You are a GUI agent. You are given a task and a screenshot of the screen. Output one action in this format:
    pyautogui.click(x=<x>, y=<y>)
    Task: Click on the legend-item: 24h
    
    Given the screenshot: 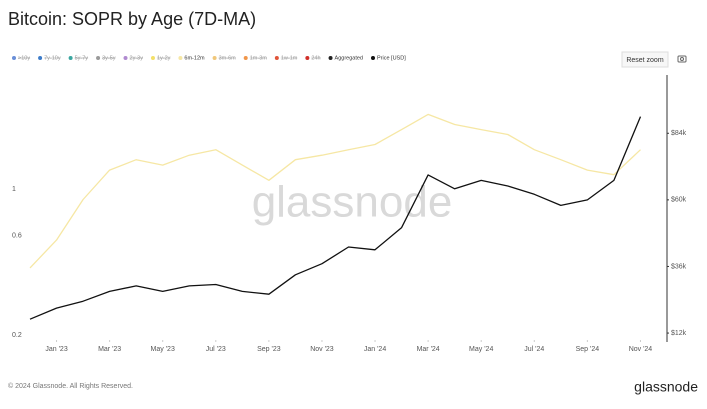 What is the action you would take?
    pyautogui.click(x=313, y=58)
    